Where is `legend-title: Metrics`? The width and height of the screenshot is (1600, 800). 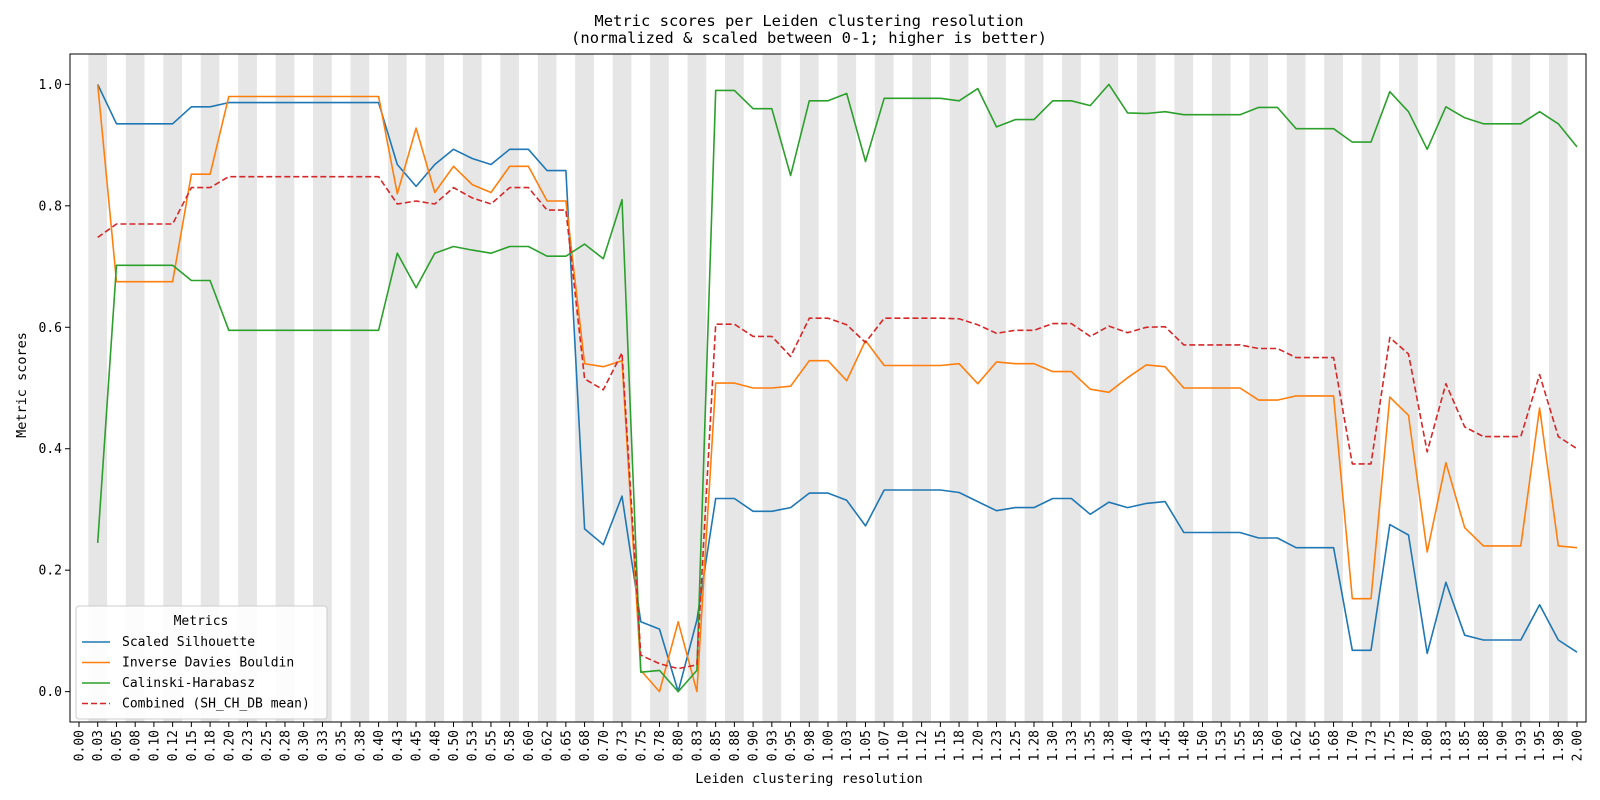 legend-title: Metrics is located at coordinates (201, 621).